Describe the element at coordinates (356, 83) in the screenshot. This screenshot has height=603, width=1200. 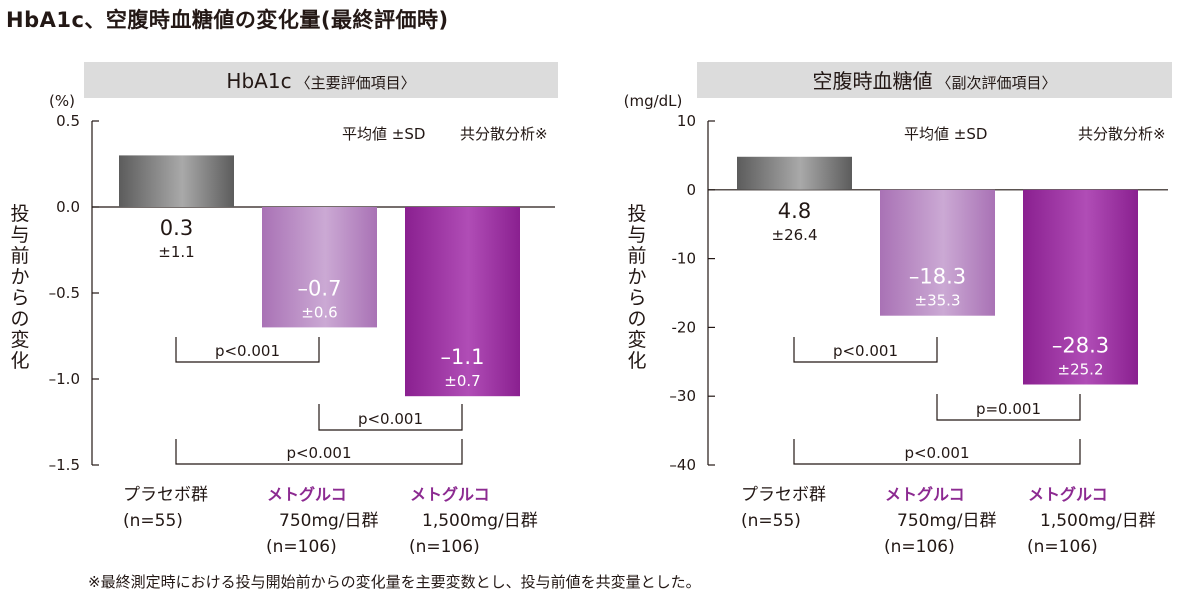
I see `panel-title-sub: 〈主要評価項目〉` at that location.